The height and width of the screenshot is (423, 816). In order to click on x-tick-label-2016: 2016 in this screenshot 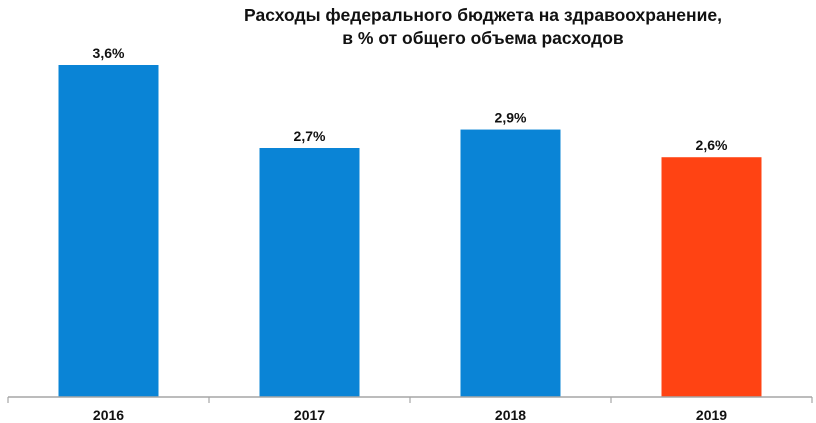, I will do `click(108, 415)`.